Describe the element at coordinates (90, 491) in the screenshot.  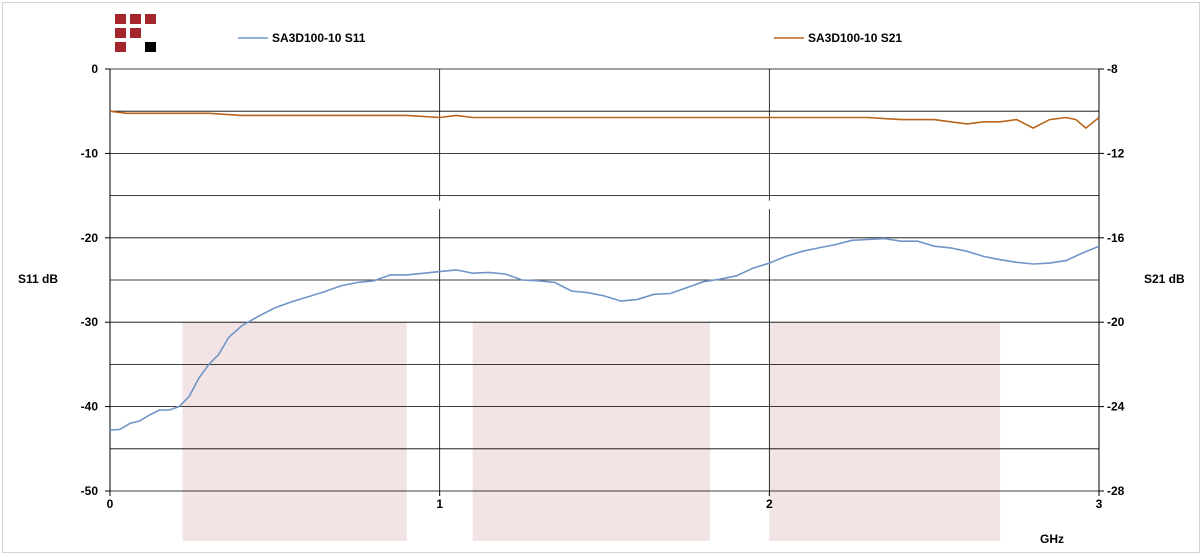
I see `y-tick-label: -50` at that location.